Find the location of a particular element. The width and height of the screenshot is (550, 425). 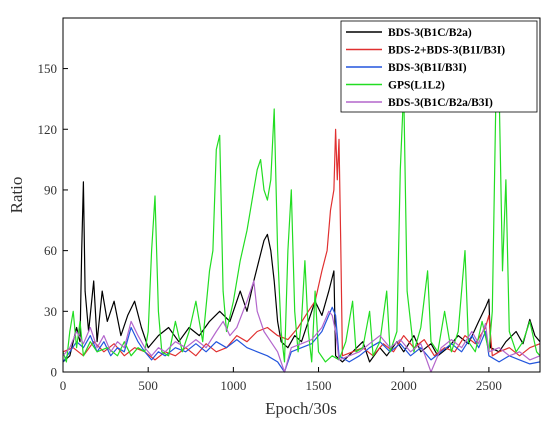

x-tick-label-2: 1000 is located at coordinates (233, 385).